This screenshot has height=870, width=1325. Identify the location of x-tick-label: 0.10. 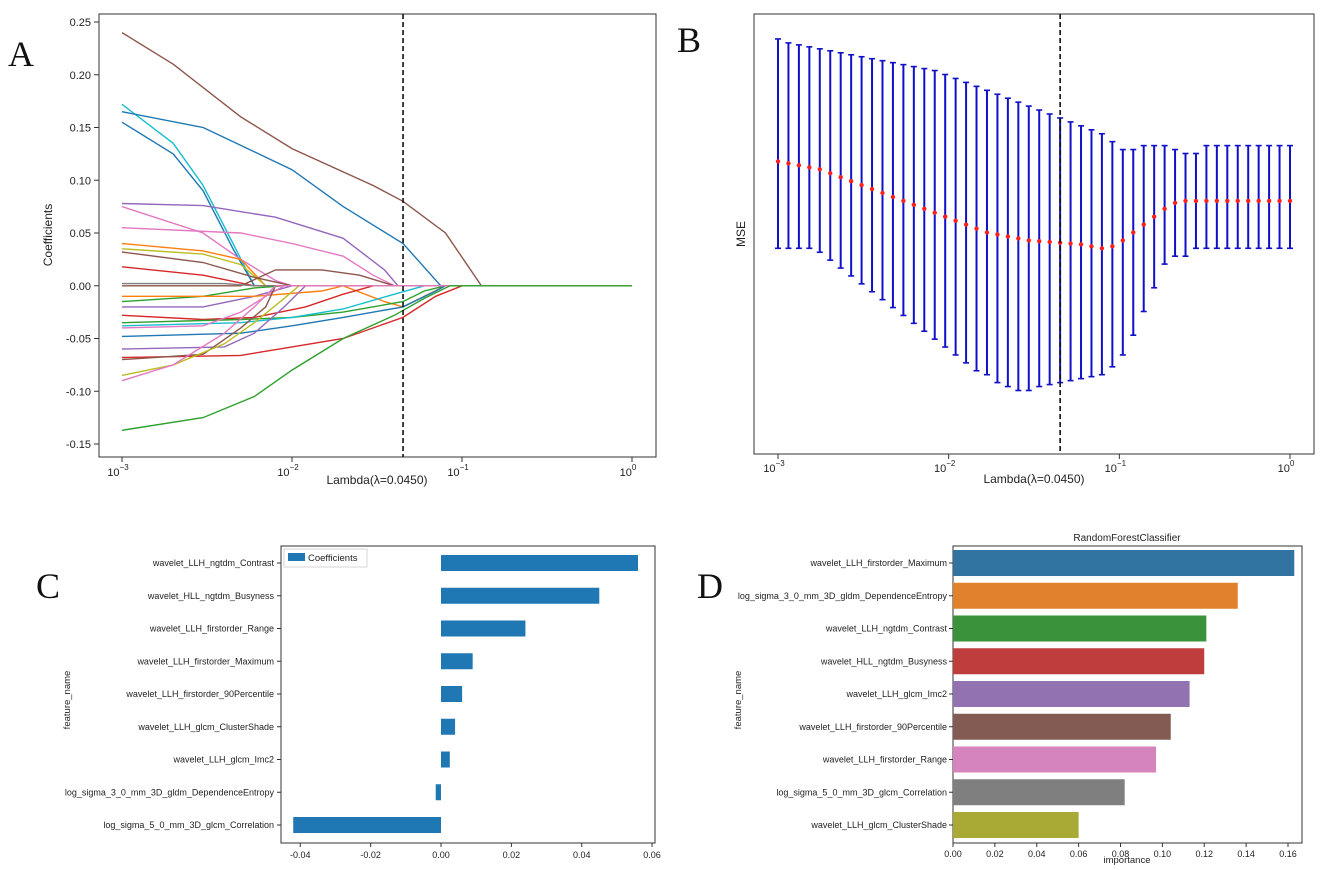
(1163, 854).